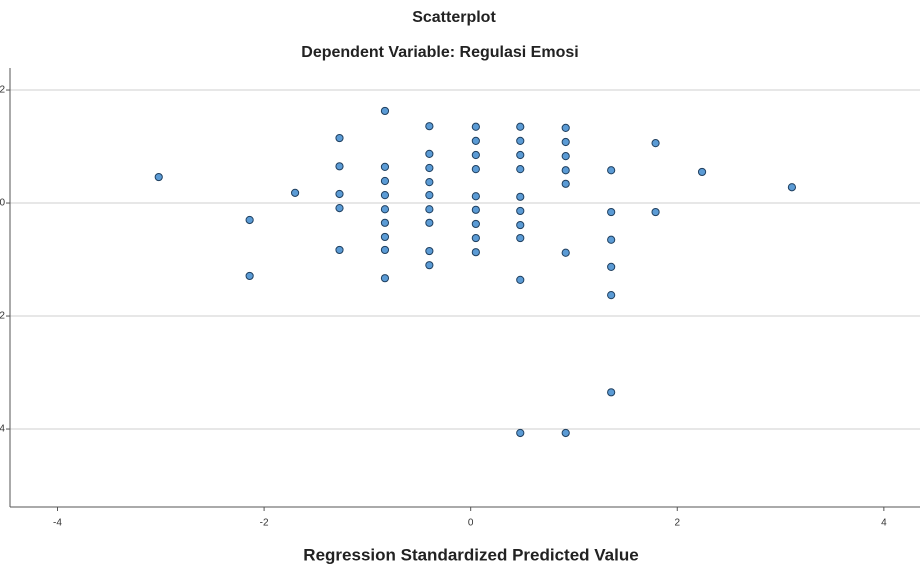  Describe the element at coordinates (454, 17) in the screenshot. I see `chart-title: Scatterplot` at that location.